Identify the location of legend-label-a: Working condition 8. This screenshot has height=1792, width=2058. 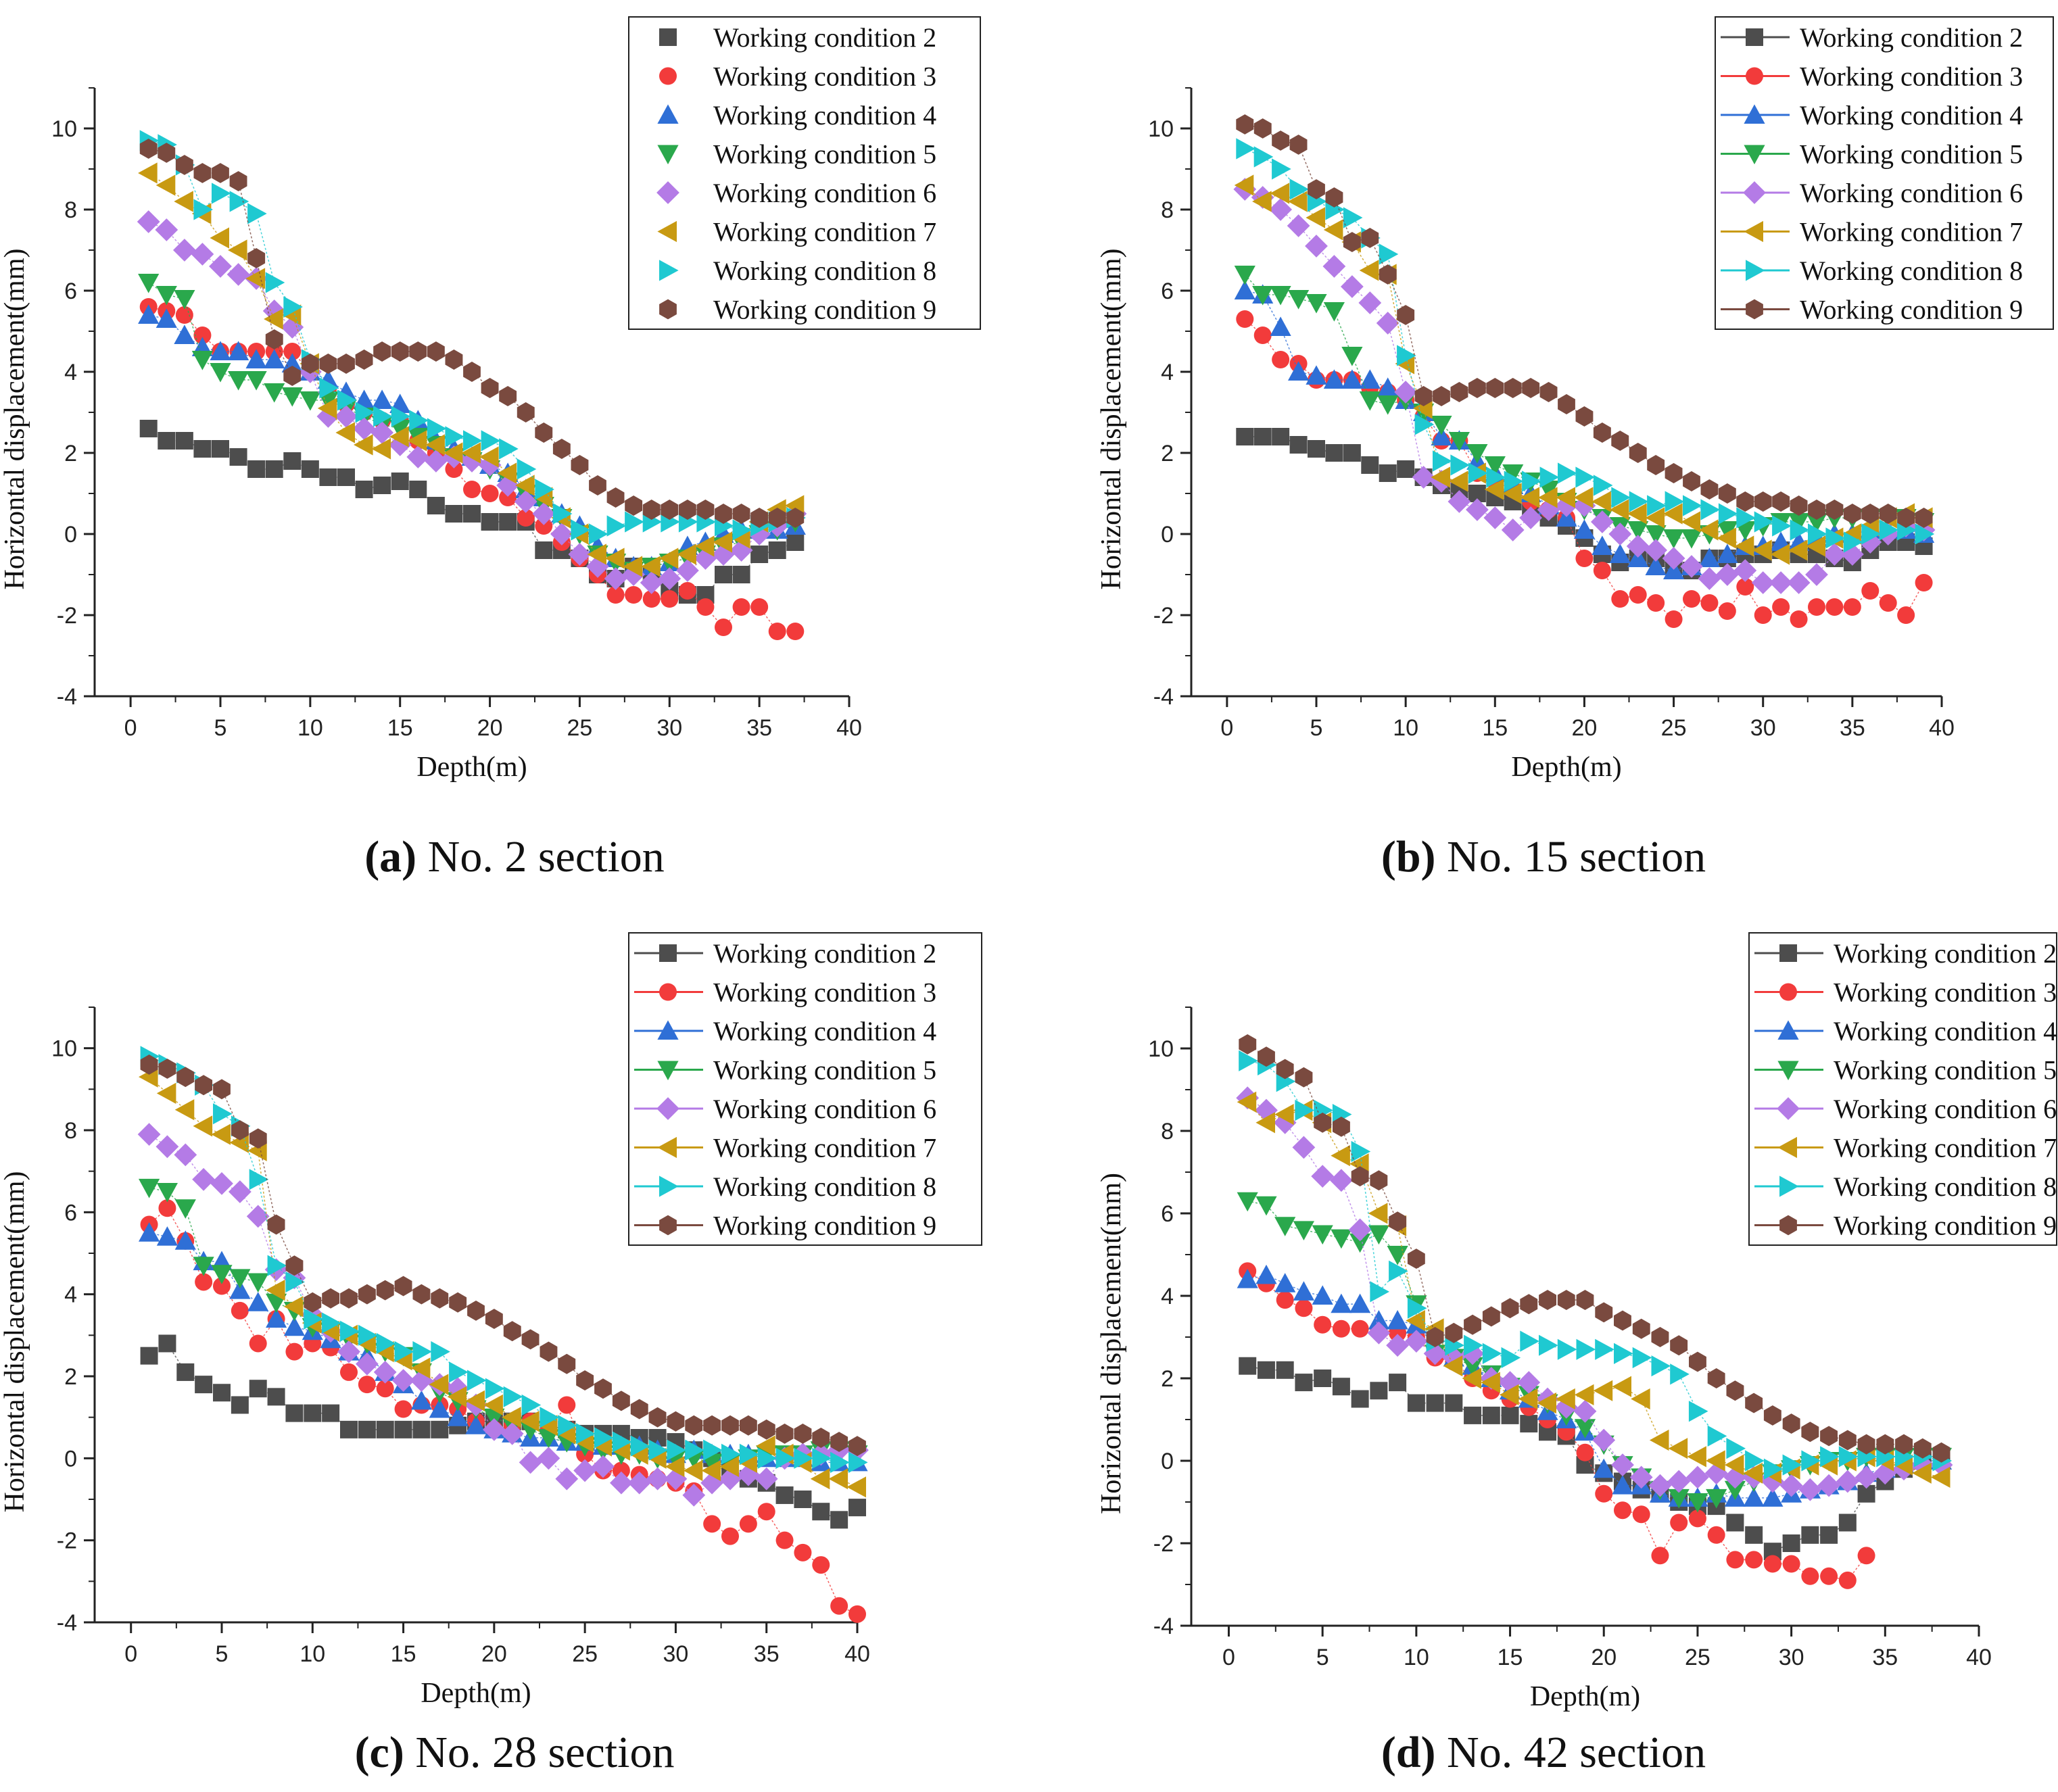
(824, 271).